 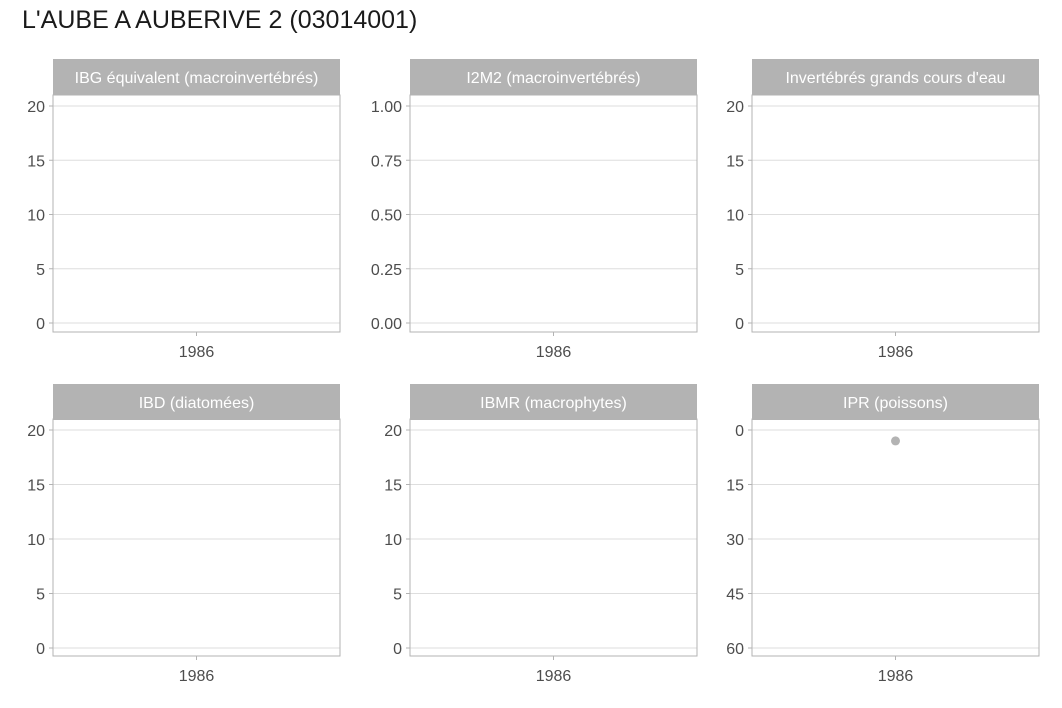 I want to click on facet-title: I2M2 (macroinvertébrés), so click(x=553, y=78).